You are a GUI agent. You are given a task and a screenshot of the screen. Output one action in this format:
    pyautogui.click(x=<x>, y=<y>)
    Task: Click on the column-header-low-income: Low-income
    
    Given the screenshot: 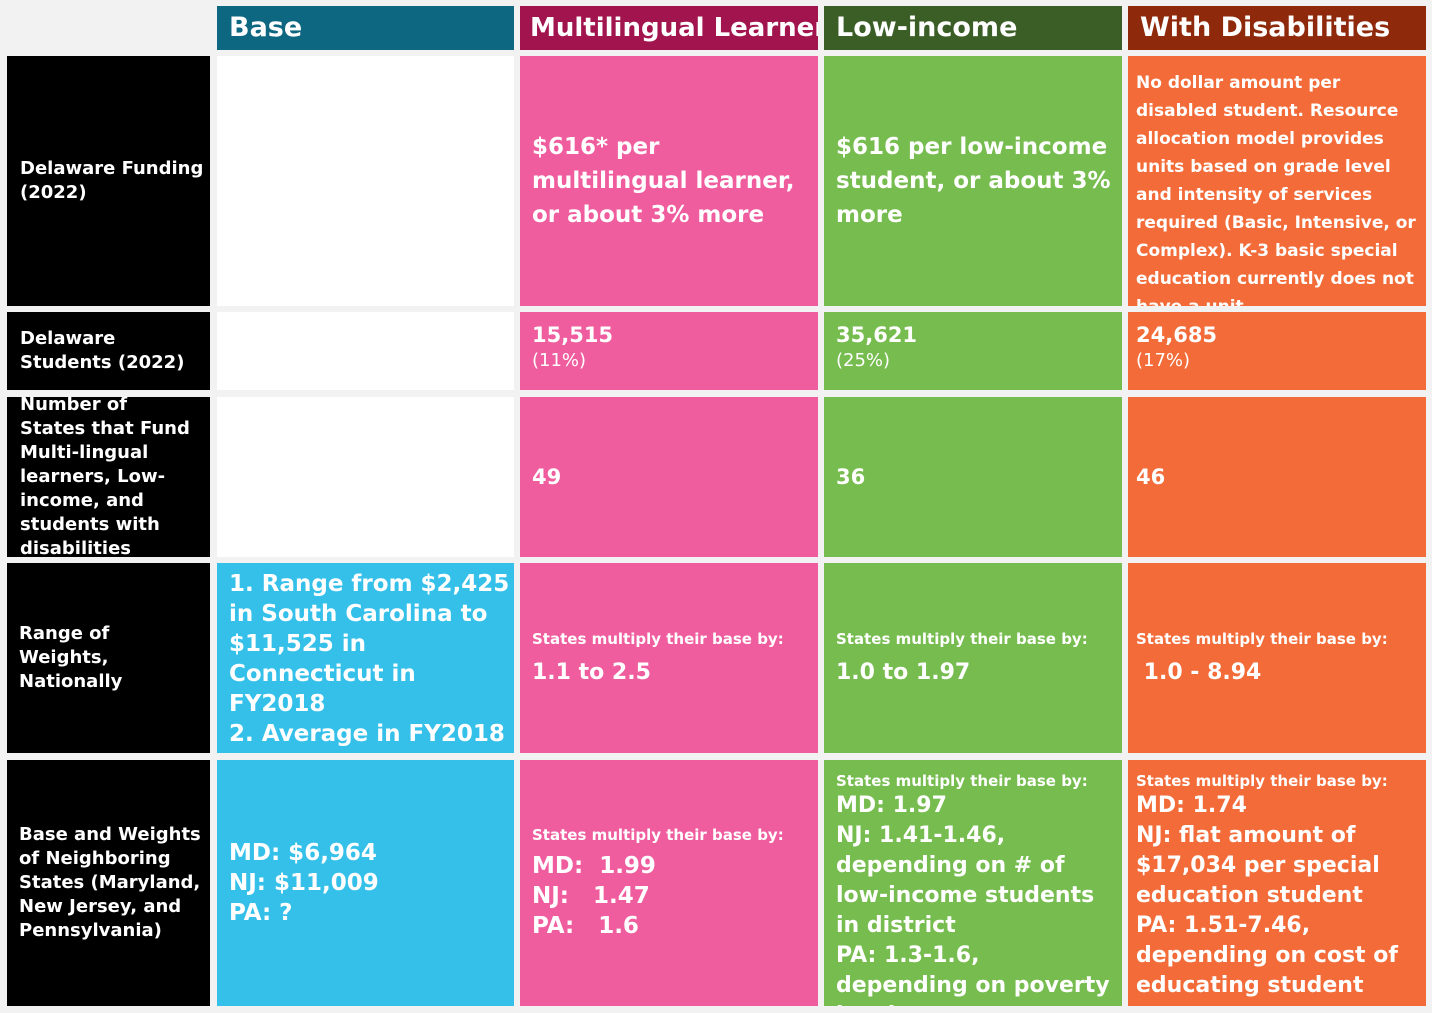 What is the action you would take?
    pyautogui.click(x=973, y=28)
    